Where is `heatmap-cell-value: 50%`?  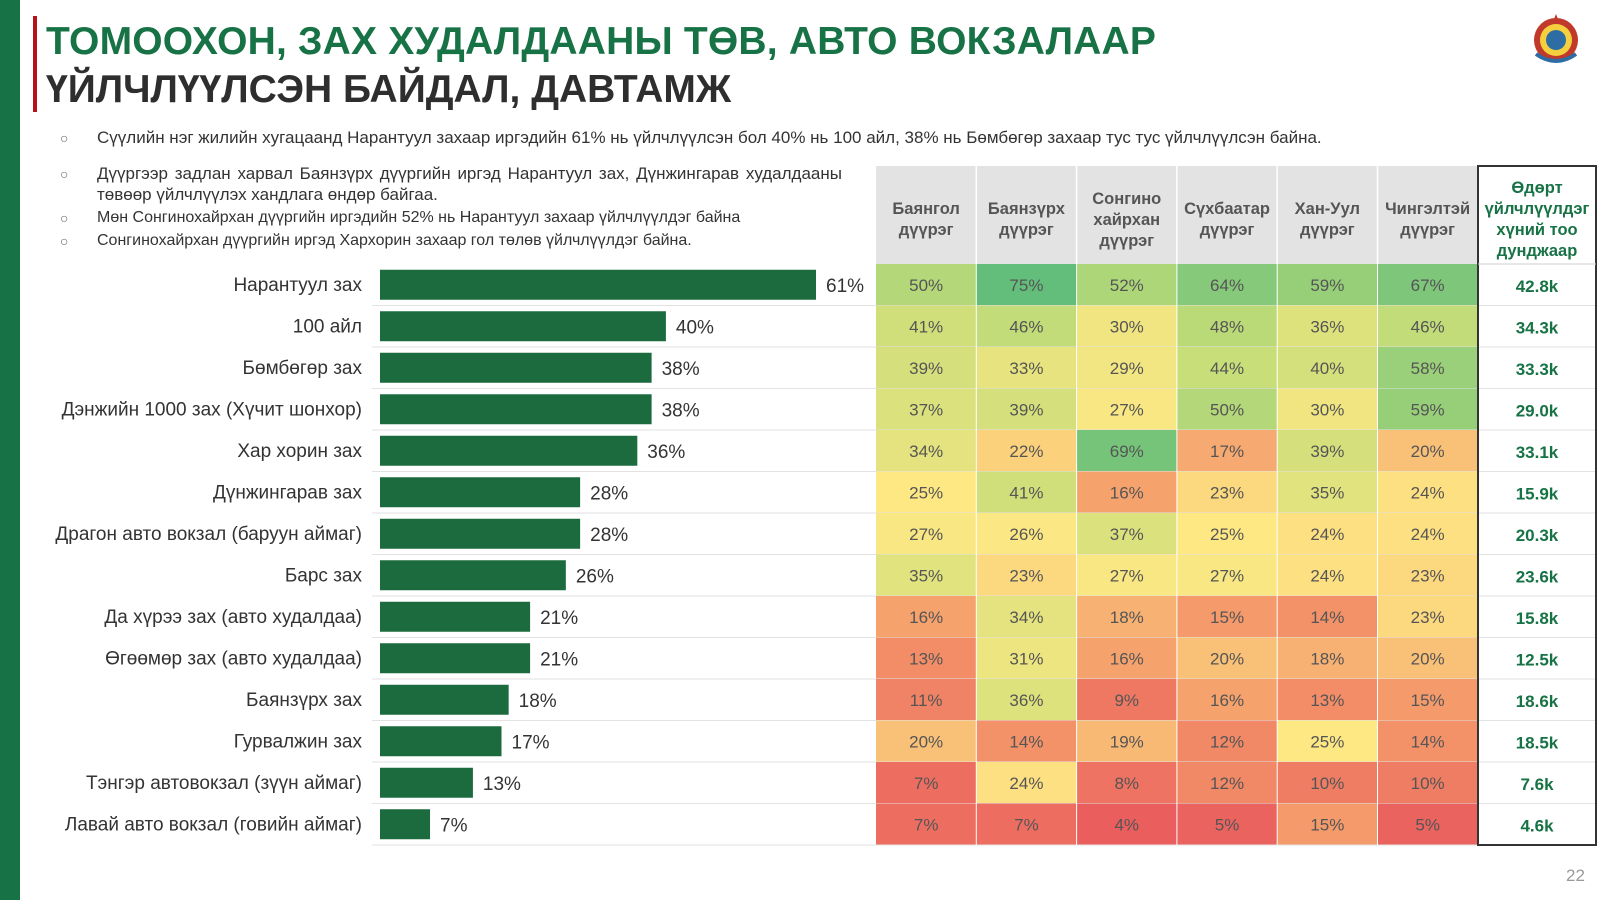
heatmap-cell-value: 50% is located at coordinates (1227, 409).